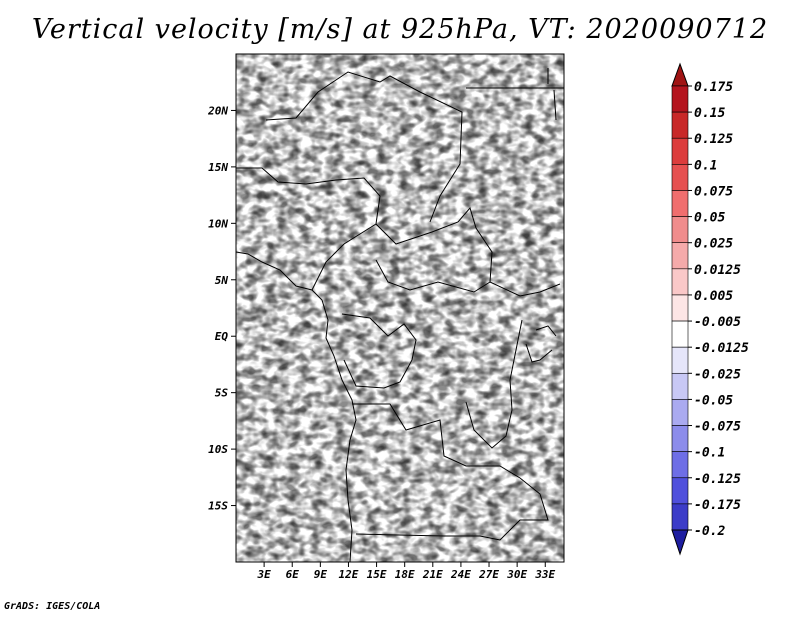 The image size is (800, 618). What do you see at coordinates (349, 574) in the screenshot?
I see `lon-tick-label: 12E` at bounding box center [349, 574].